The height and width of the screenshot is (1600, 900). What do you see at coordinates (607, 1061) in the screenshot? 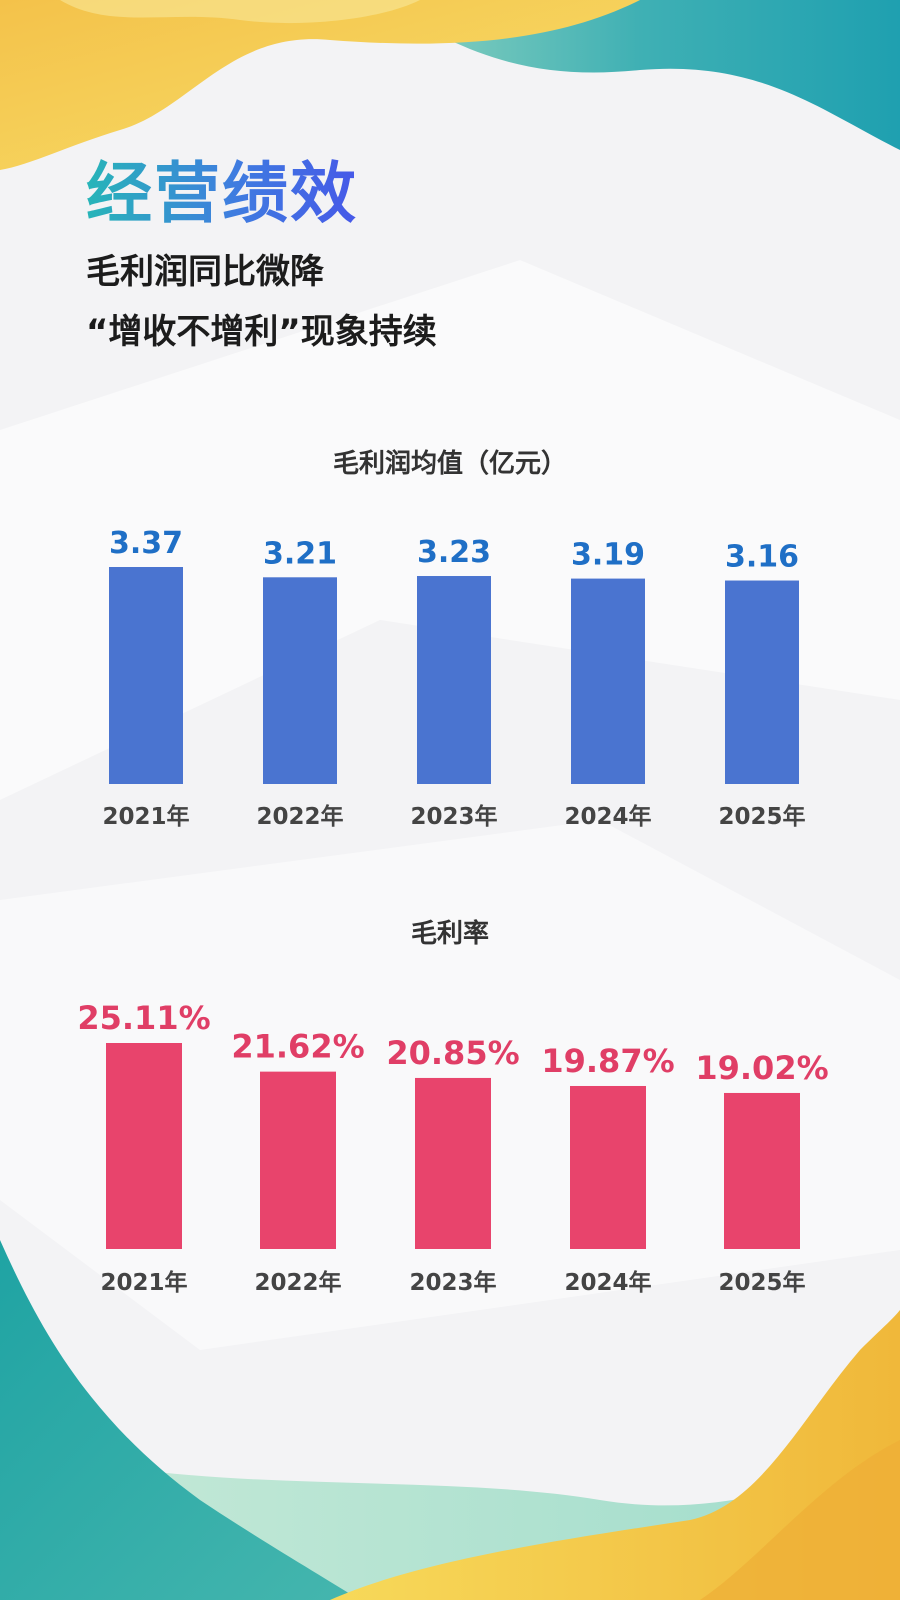
I see `margin-data-label-4: 19.87%` at bounding box center [607, 1061].